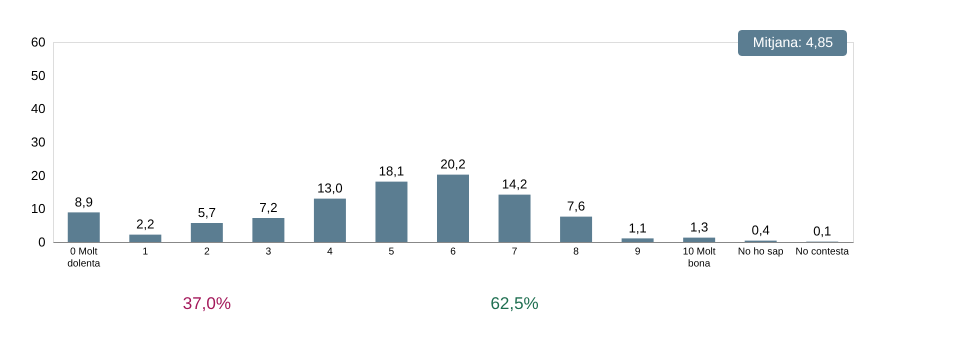  I want to click on data-label: 0,4, so click(761, 230).